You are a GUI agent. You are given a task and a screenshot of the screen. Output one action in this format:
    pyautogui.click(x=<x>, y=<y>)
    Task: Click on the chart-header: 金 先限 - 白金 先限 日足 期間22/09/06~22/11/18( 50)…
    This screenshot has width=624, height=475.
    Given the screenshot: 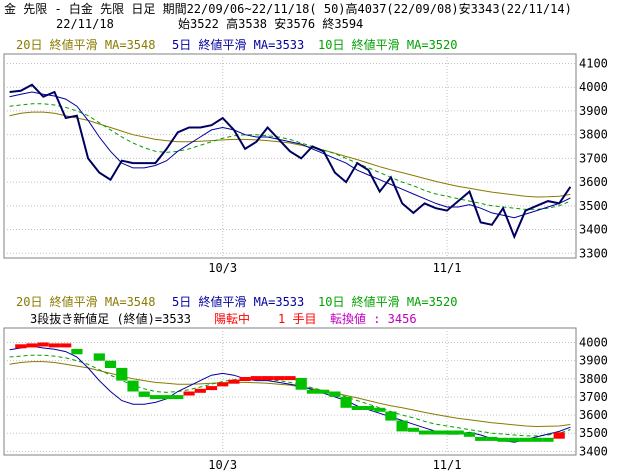 What is the action you would take?
    pyautogui.click(x=312, y=19)
    